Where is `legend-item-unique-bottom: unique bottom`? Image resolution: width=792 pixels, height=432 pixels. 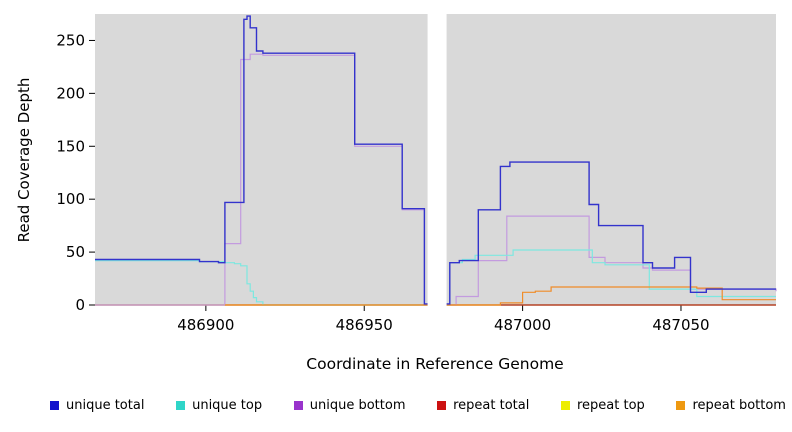
legend-item-unique-bottom: unique bottom is located at coordinates (349, 405).